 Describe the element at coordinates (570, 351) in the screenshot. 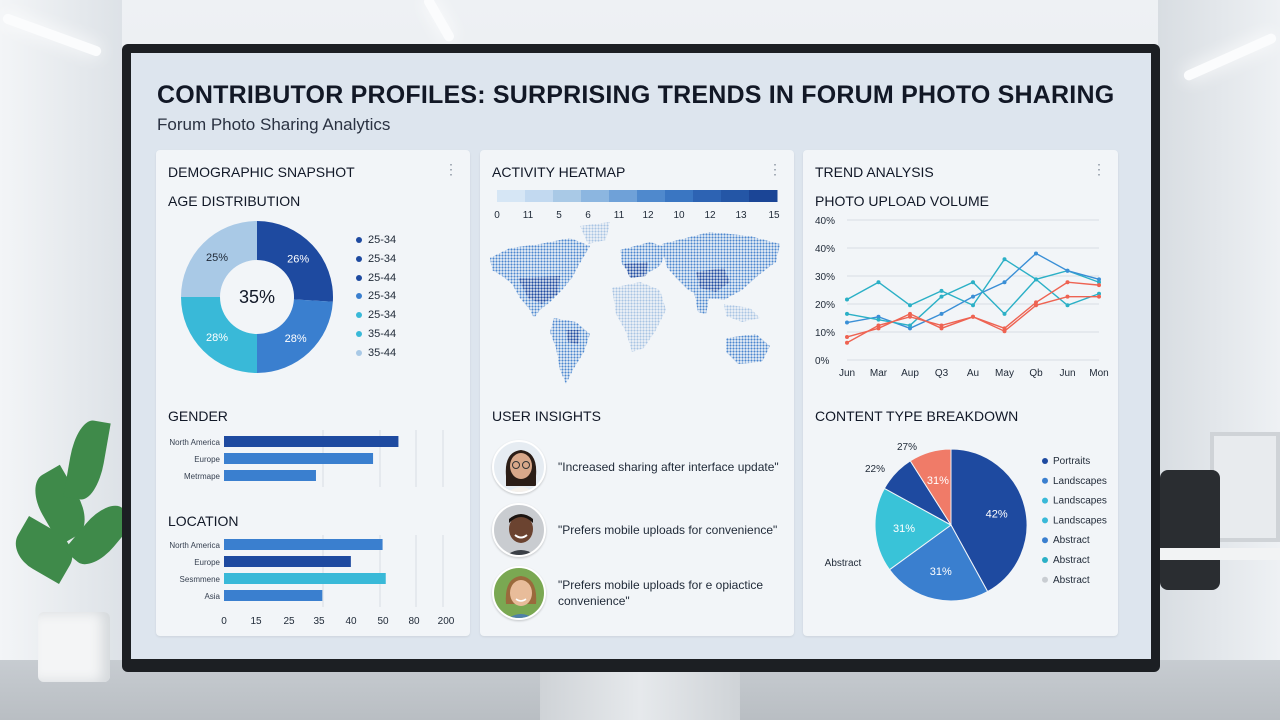

I see `map-south-america` at that location.